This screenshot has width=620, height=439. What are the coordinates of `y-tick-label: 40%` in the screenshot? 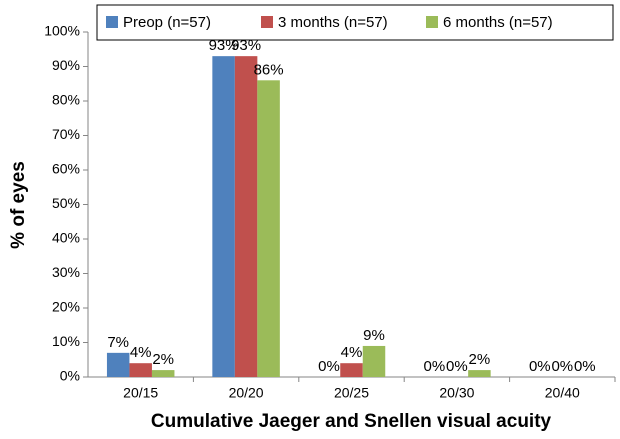 It's located at (66, 238).